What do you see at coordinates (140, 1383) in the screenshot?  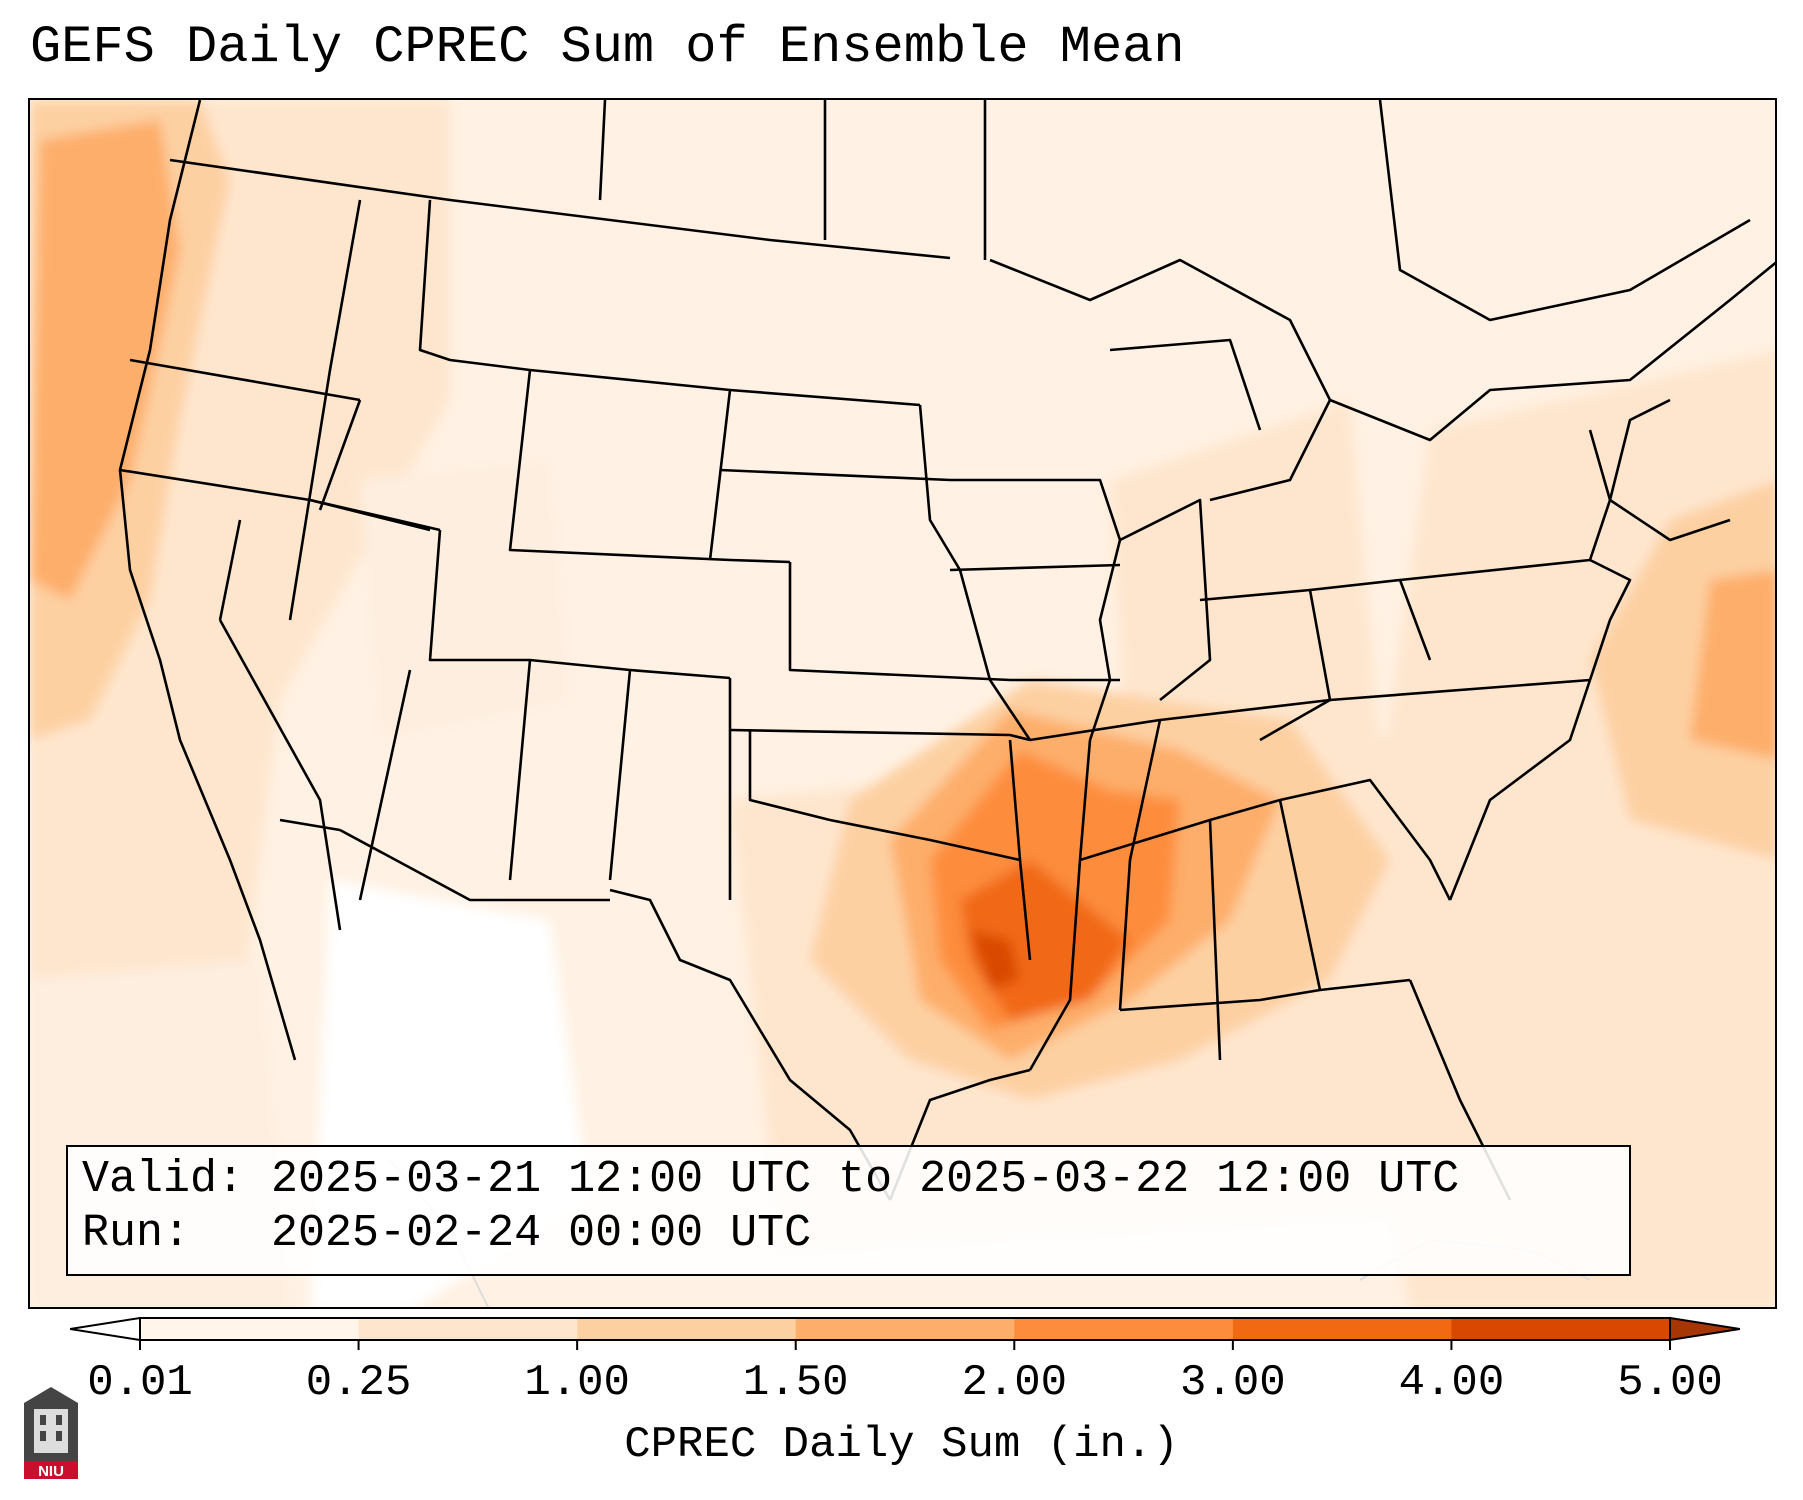 I see `colorbar-tick-label: 0.01` at bounding box center [140, 1383].